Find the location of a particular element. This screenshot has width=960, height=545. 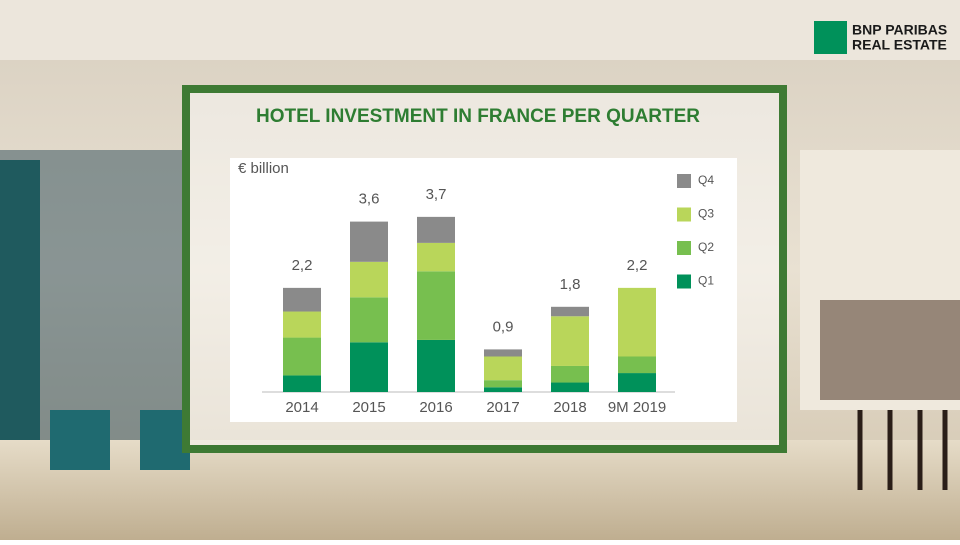

legend-label: Q1 is located at coordinates (706, 281).